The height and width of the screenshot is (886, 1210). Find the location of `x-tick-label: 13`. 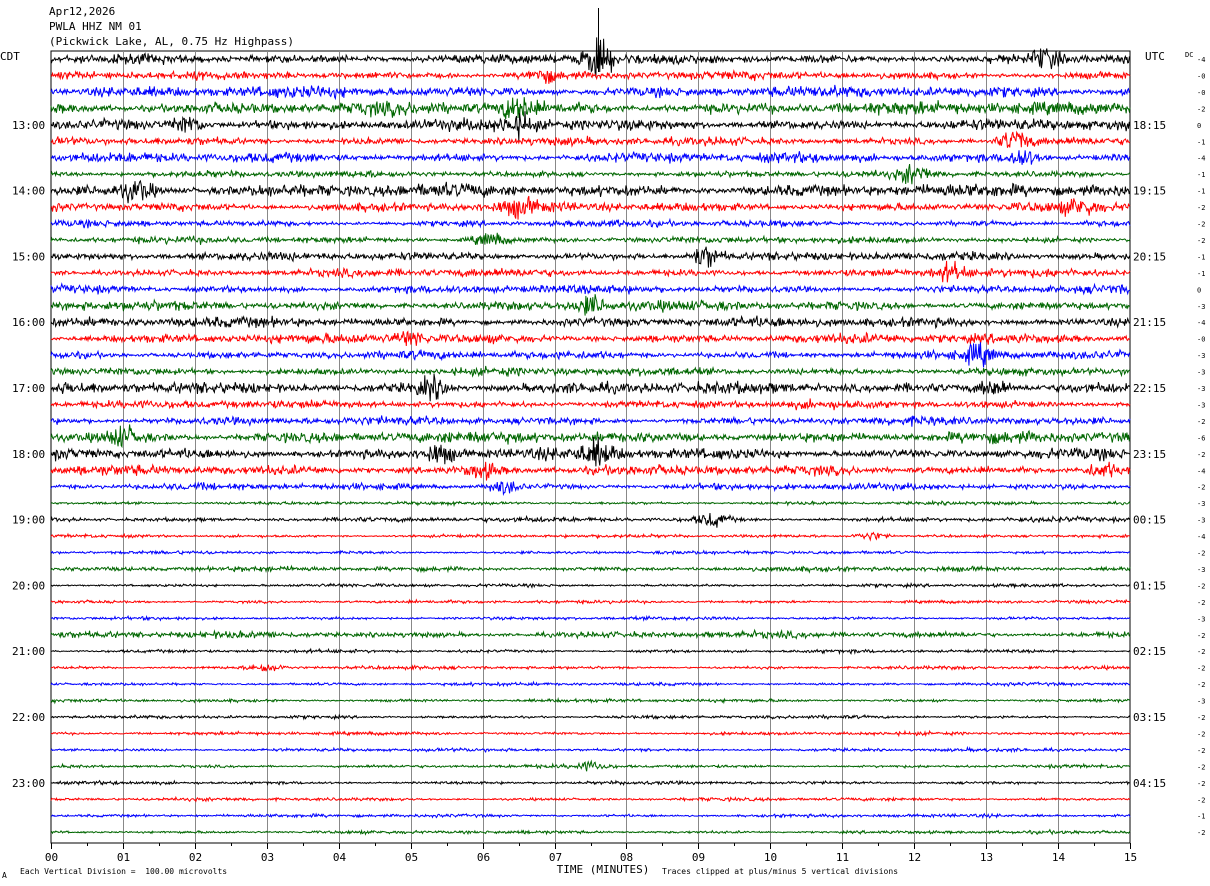

x-tick-label: 13 is located at coordinates (986, 857).